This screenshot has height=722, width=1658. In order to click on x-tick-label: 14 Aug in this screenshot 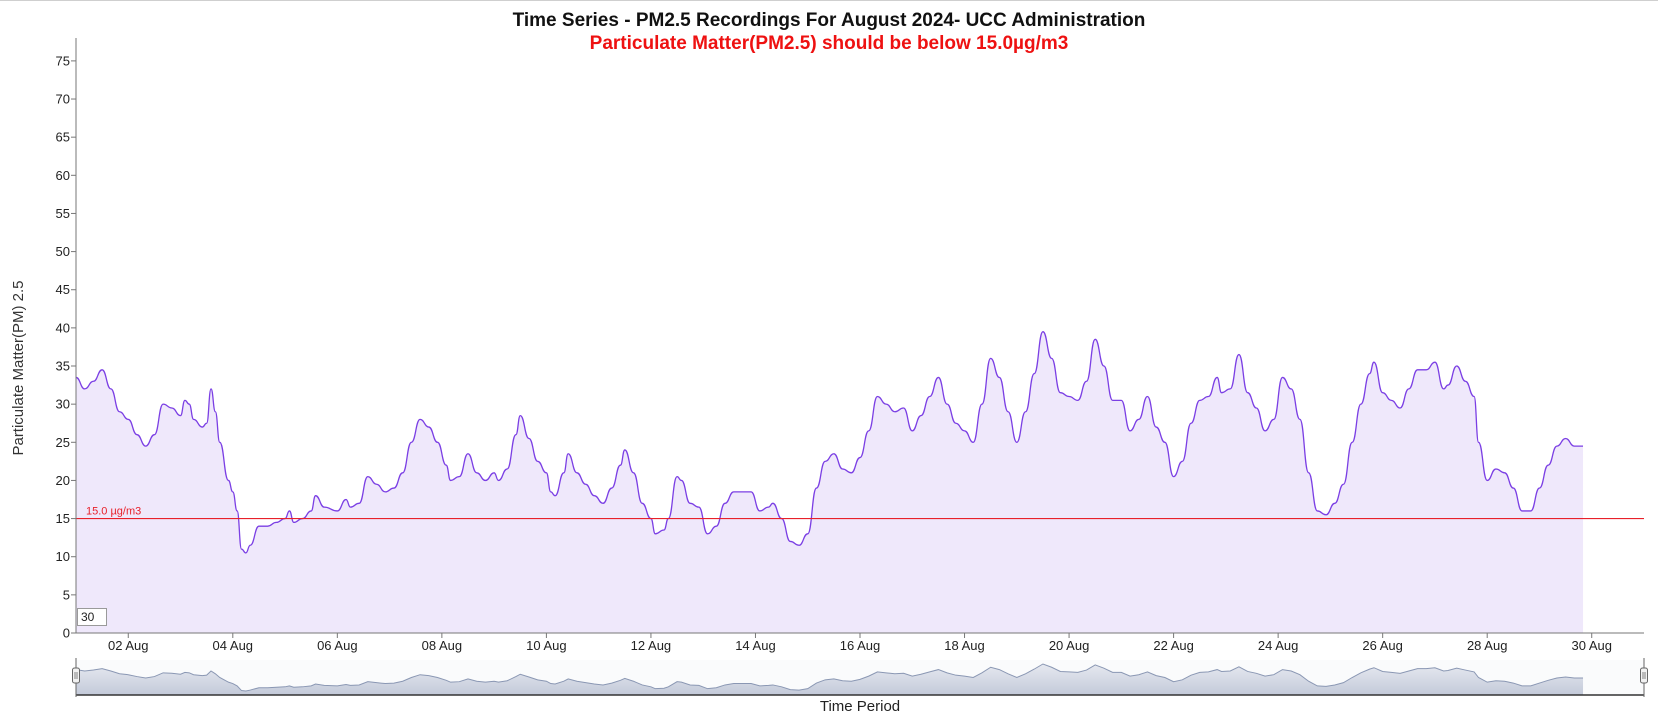, I will do `click(755, 645)`.